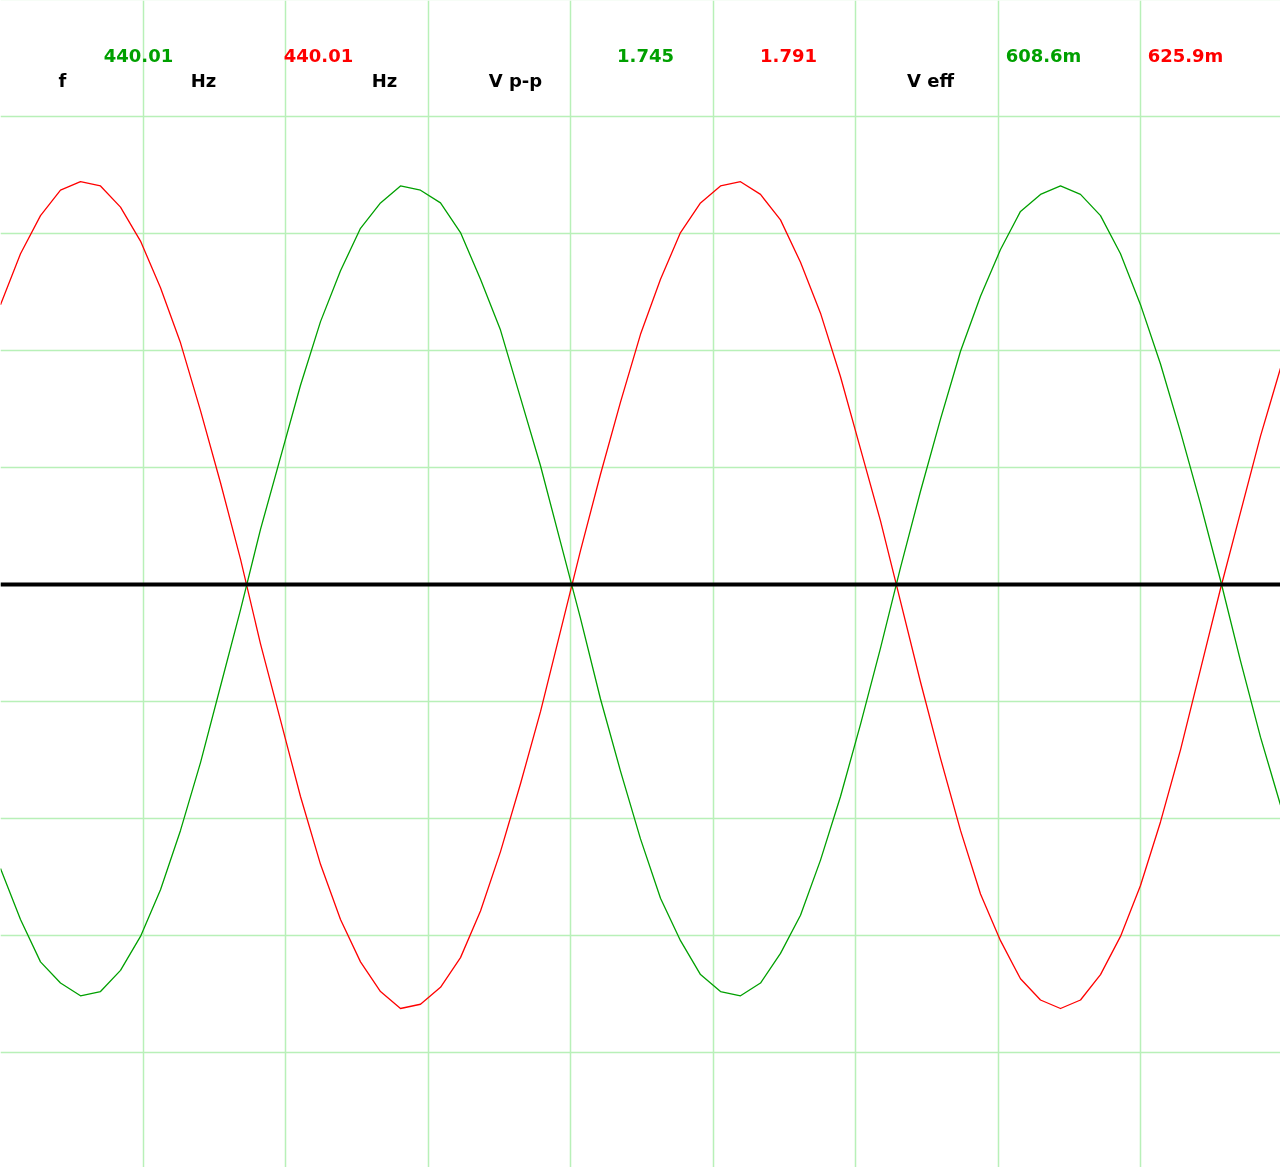 The width and height of the screenshot is (1280, 1167). Describe the element at coordinates (1043, 55) in the screenshot. I see `text: 608.6m` at that location.